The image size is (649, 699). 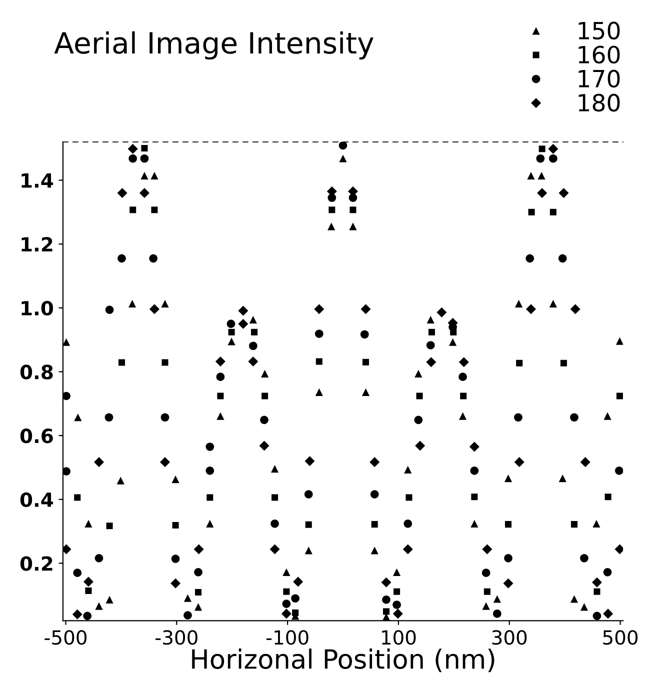 What do you see at coordinates (599, 79) in the screenshot?
I see `legend-label: 170` at bounding box center [599, 79].